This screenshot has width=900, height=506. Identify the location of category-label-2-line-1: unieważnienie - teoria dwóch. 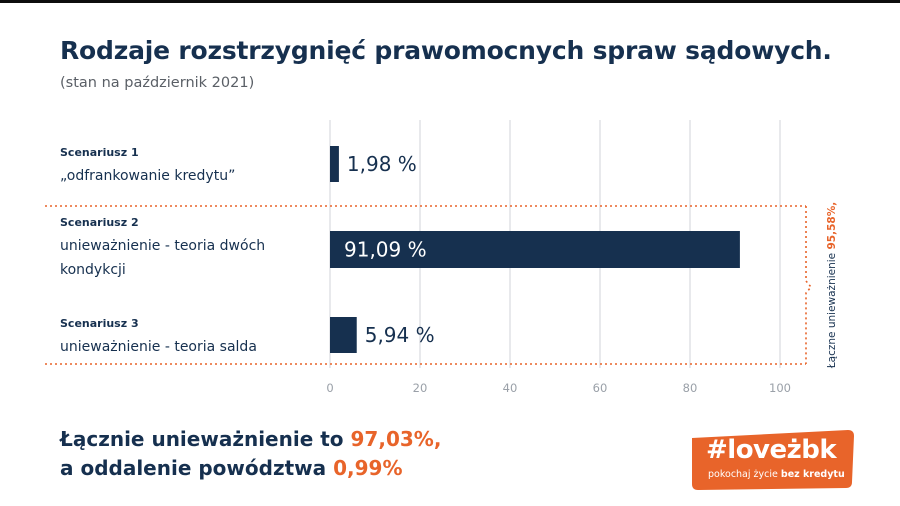
(162, 246).